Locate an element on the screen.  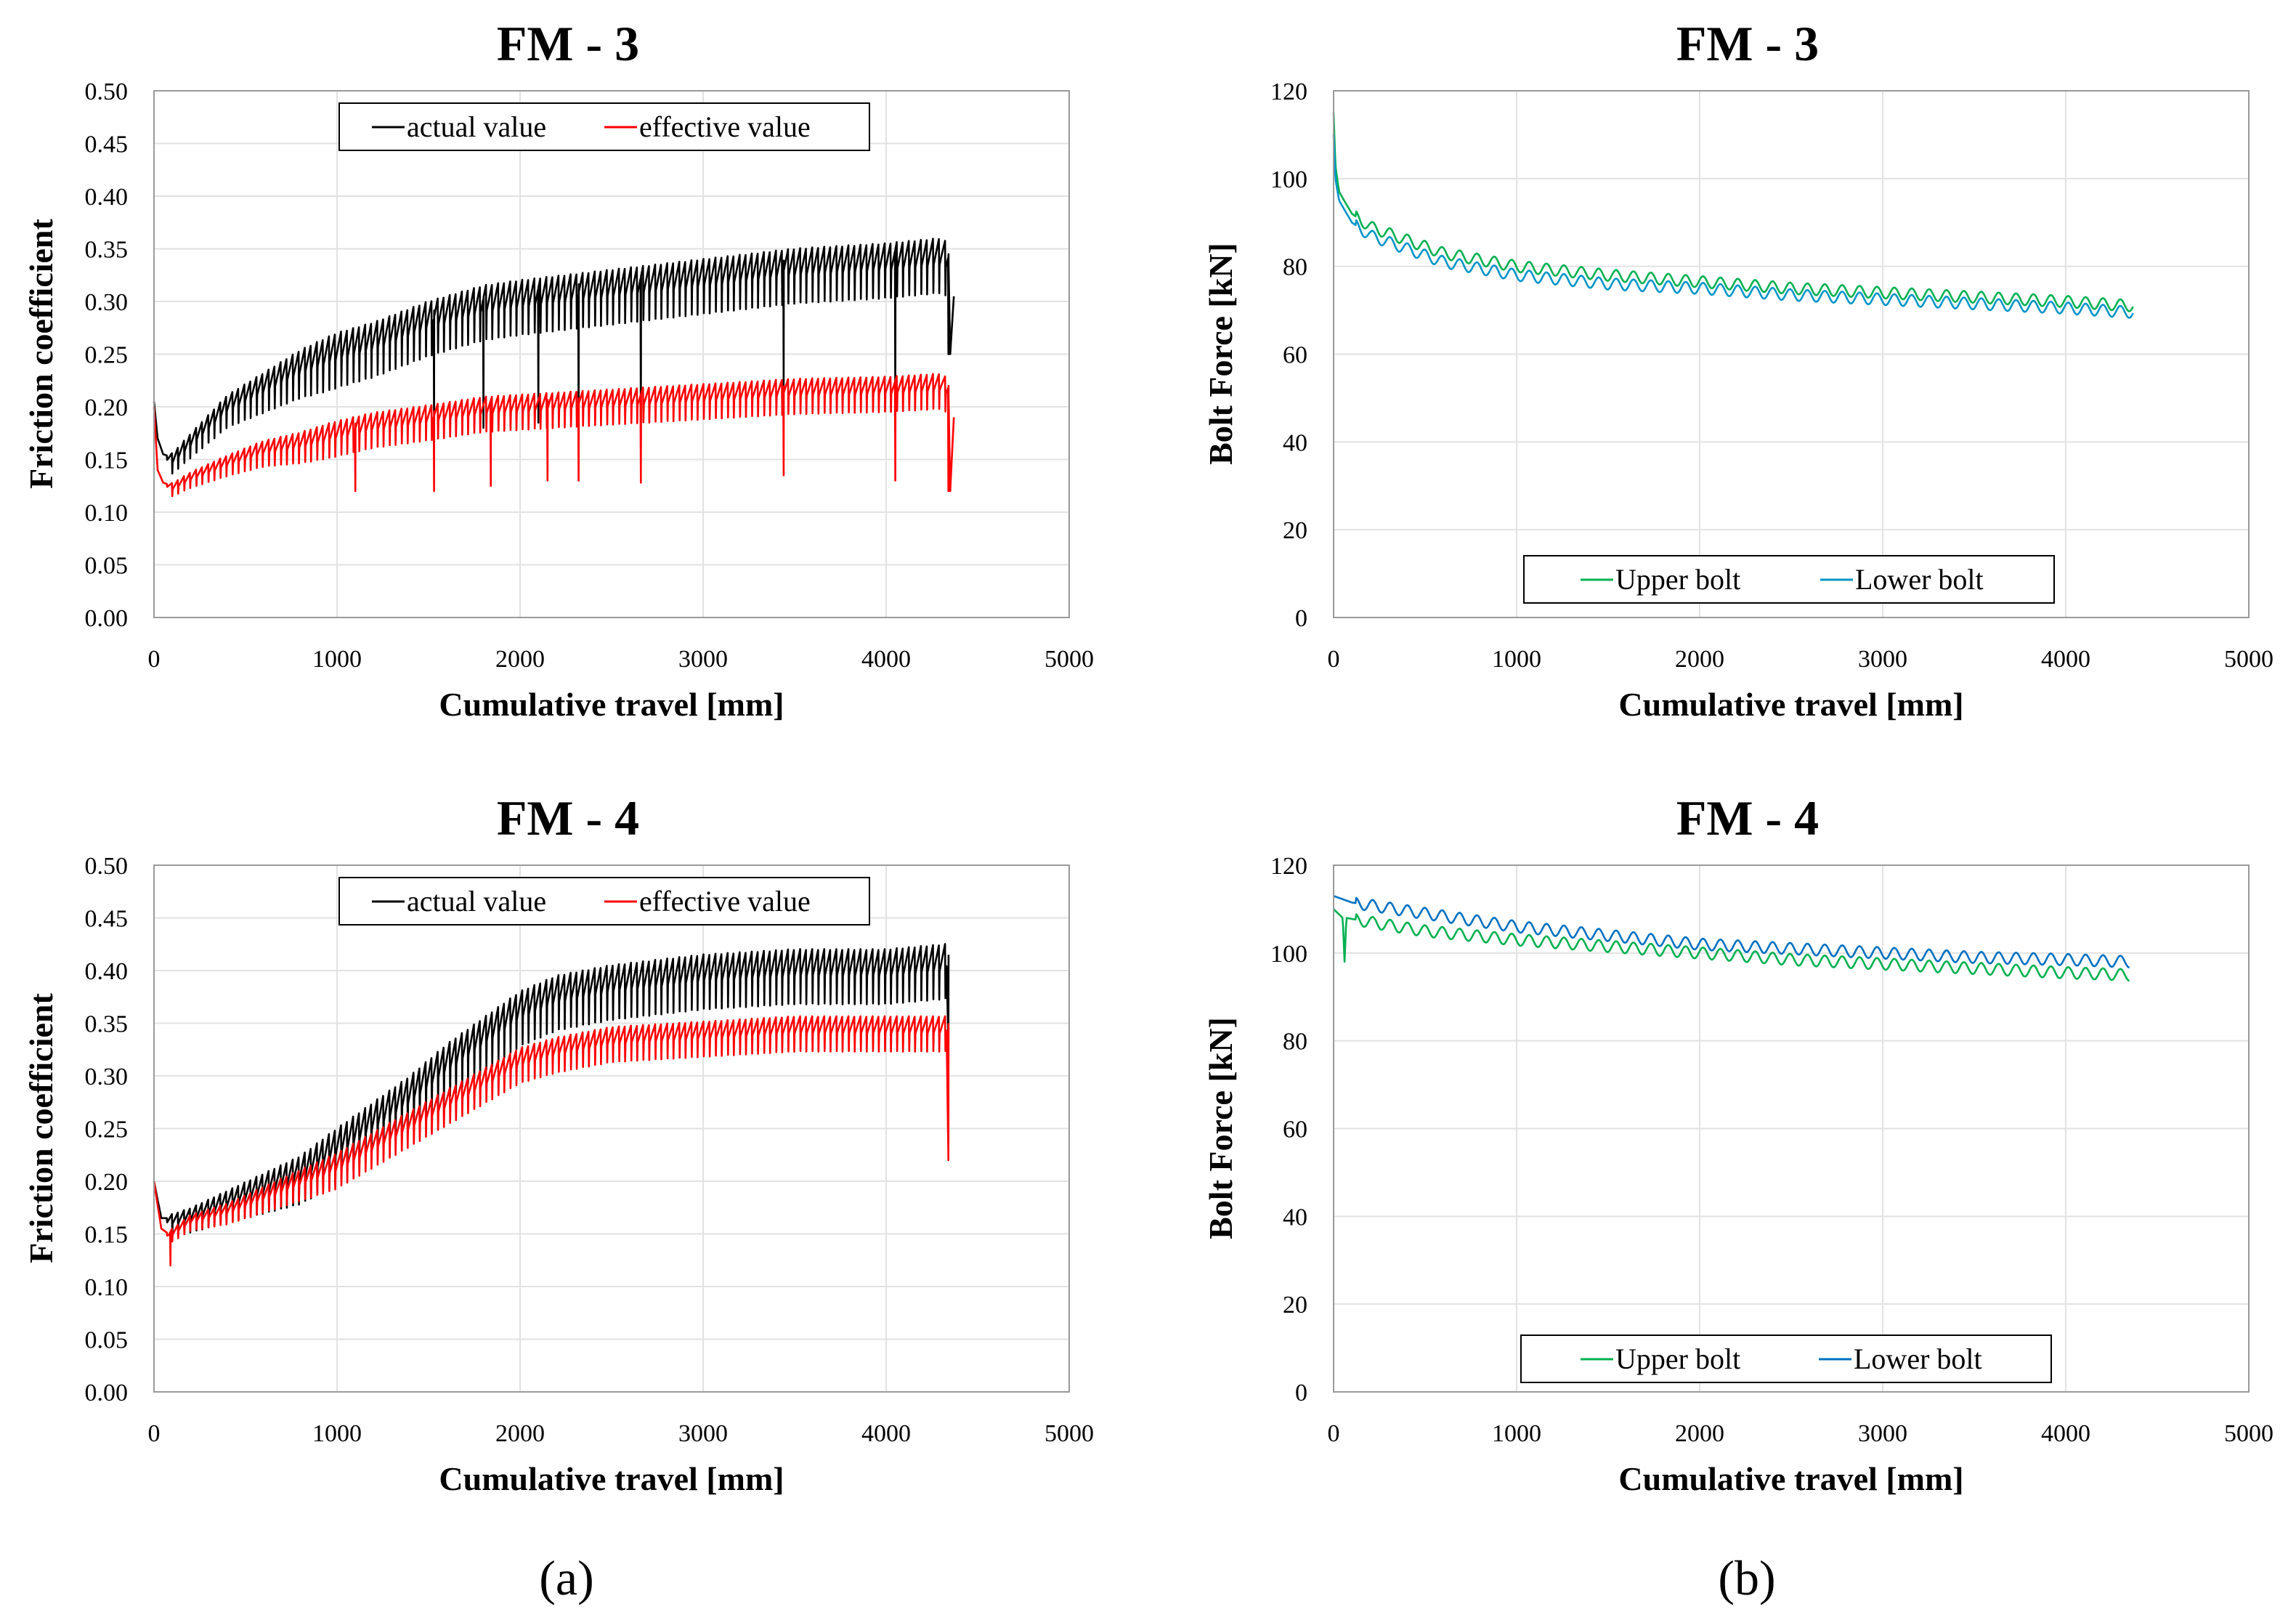
y-tick-label: 0.40 is located at coordinates (107, 197).